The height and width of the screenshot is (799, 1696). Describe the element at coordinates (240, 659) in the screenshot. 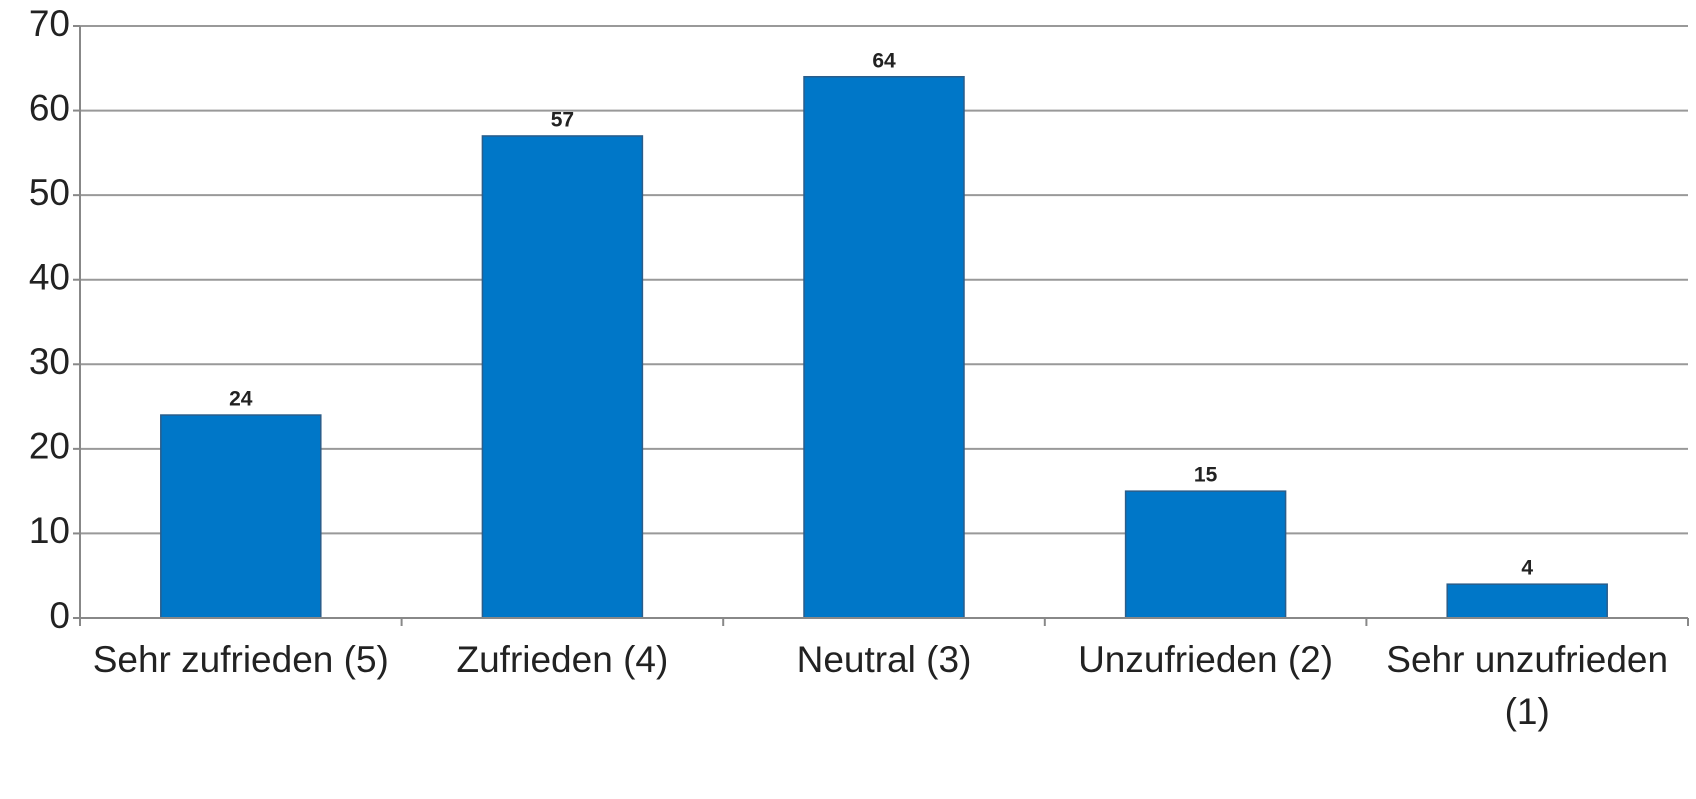

I see `x-tick-label: Sehr zufrieden (5)` at that location.